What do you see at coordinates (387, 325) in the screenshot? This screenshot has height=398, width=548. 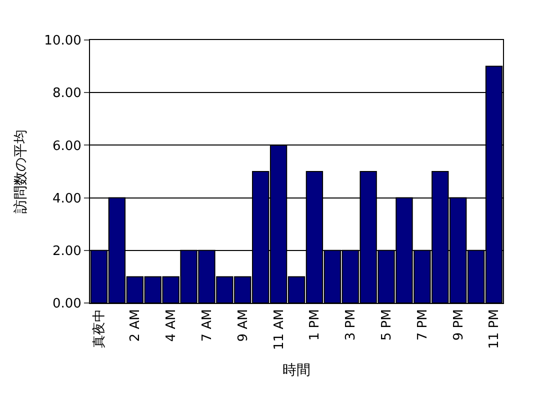 I see `x-tick-label: 5 PM` at bounding box center [387, 325].